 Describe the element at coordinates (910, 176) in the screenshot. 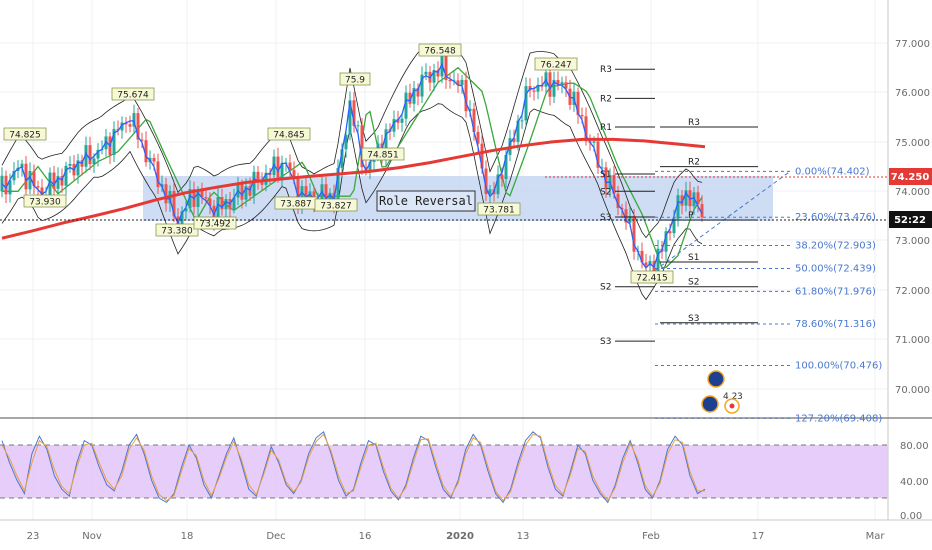

I see `last-price-badge` at that location.